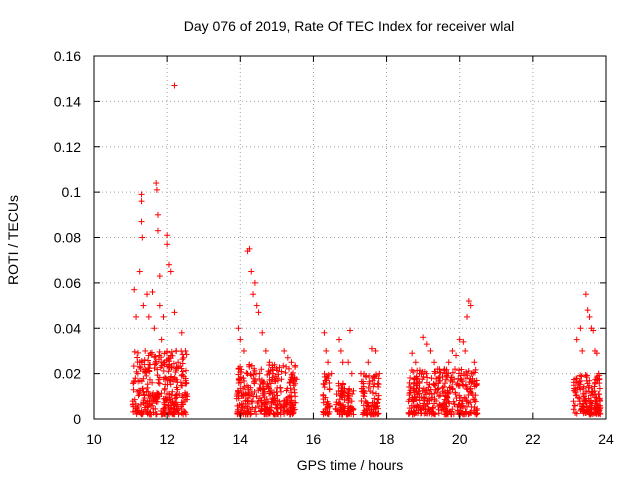 The height and width of the screenshot is (480, 640). What do you see at coordinates (67, 101) in the screenshot?
I see `y-tick-label: 0.14` at bounding box center [67, 101].